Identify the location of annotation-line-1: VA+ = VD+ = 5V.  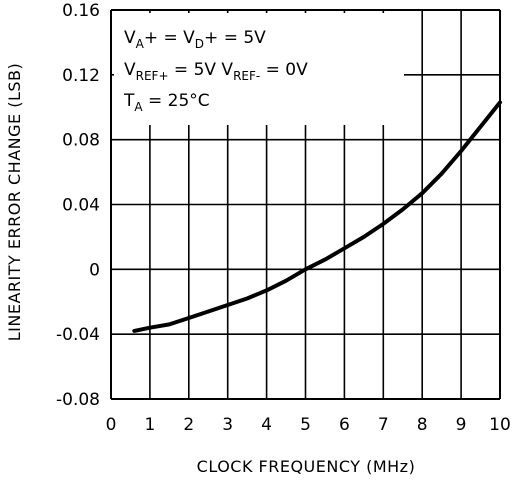
(195, 39).